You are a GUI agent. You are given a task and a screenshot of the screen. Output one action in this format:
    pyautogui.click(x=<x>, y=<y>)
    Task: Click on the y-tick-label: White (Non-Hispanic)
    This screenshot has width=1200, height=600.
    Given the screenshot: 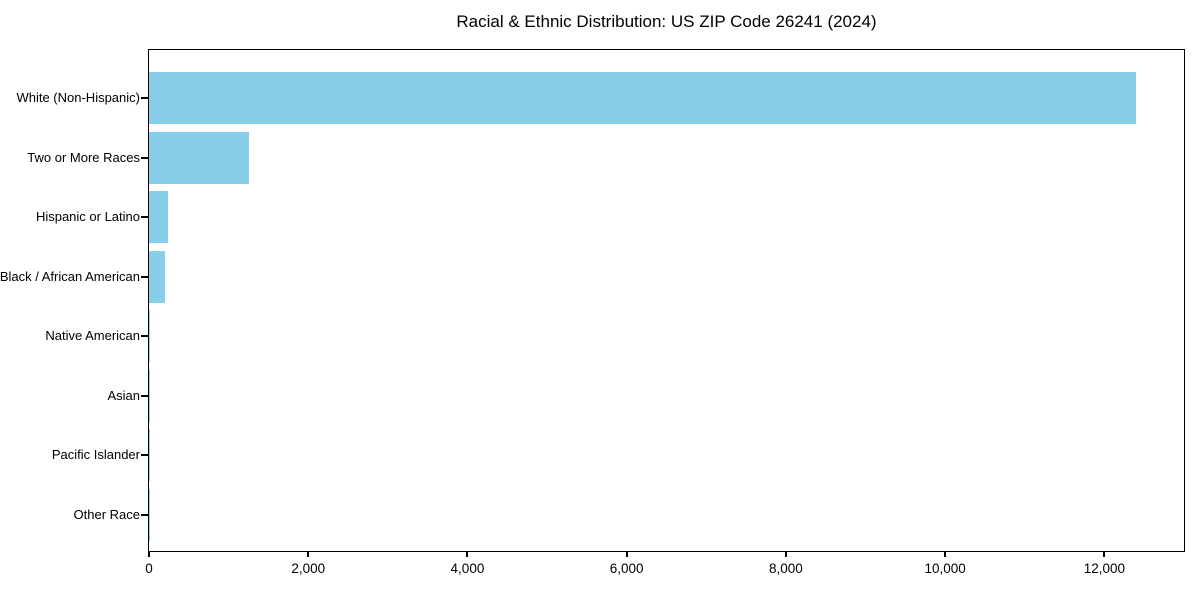 What is the action you would take?
    pyautogui.click(x=78, y=97)
    